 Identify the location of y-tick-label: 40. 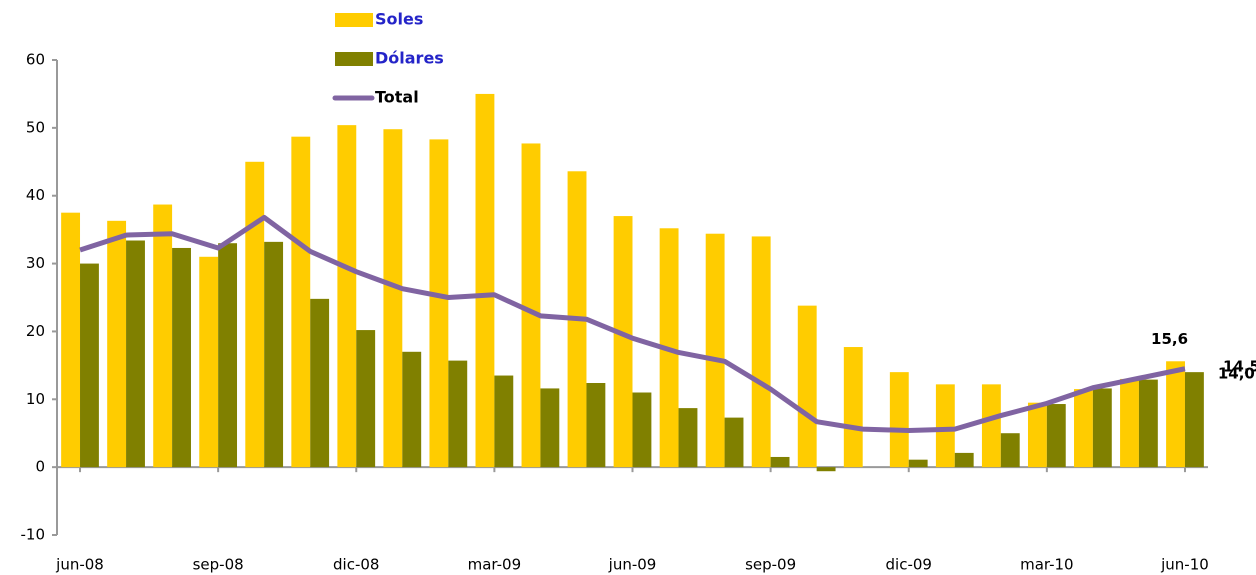
(35, 195).